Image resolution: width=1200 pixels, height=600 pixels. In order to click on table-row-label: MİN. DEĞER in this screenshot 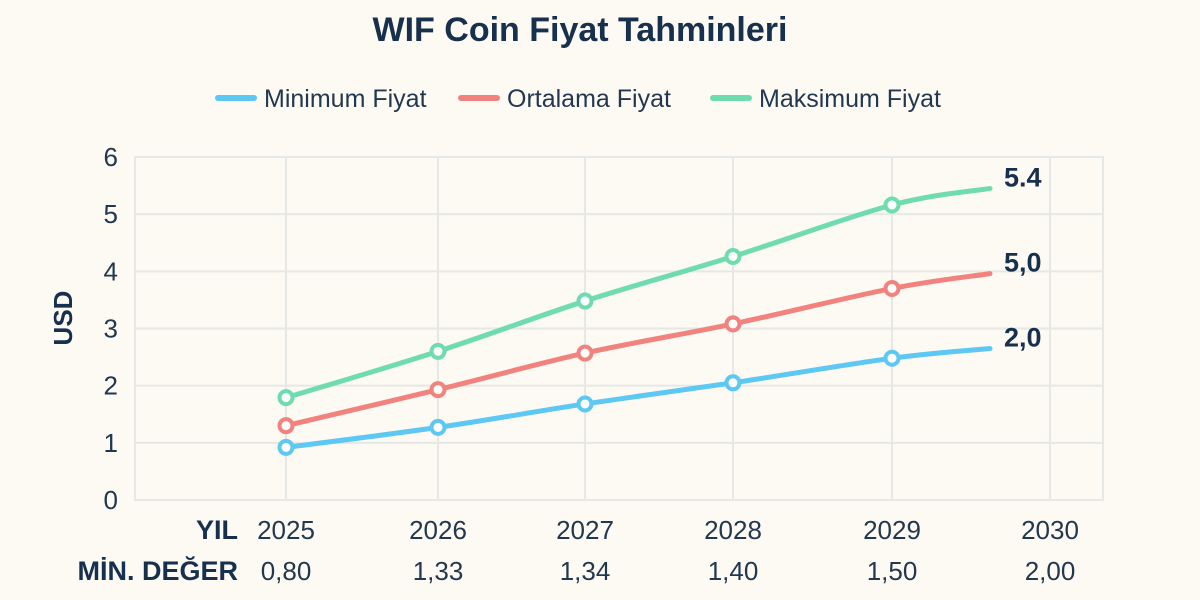, I will do `click(157, 570)`.